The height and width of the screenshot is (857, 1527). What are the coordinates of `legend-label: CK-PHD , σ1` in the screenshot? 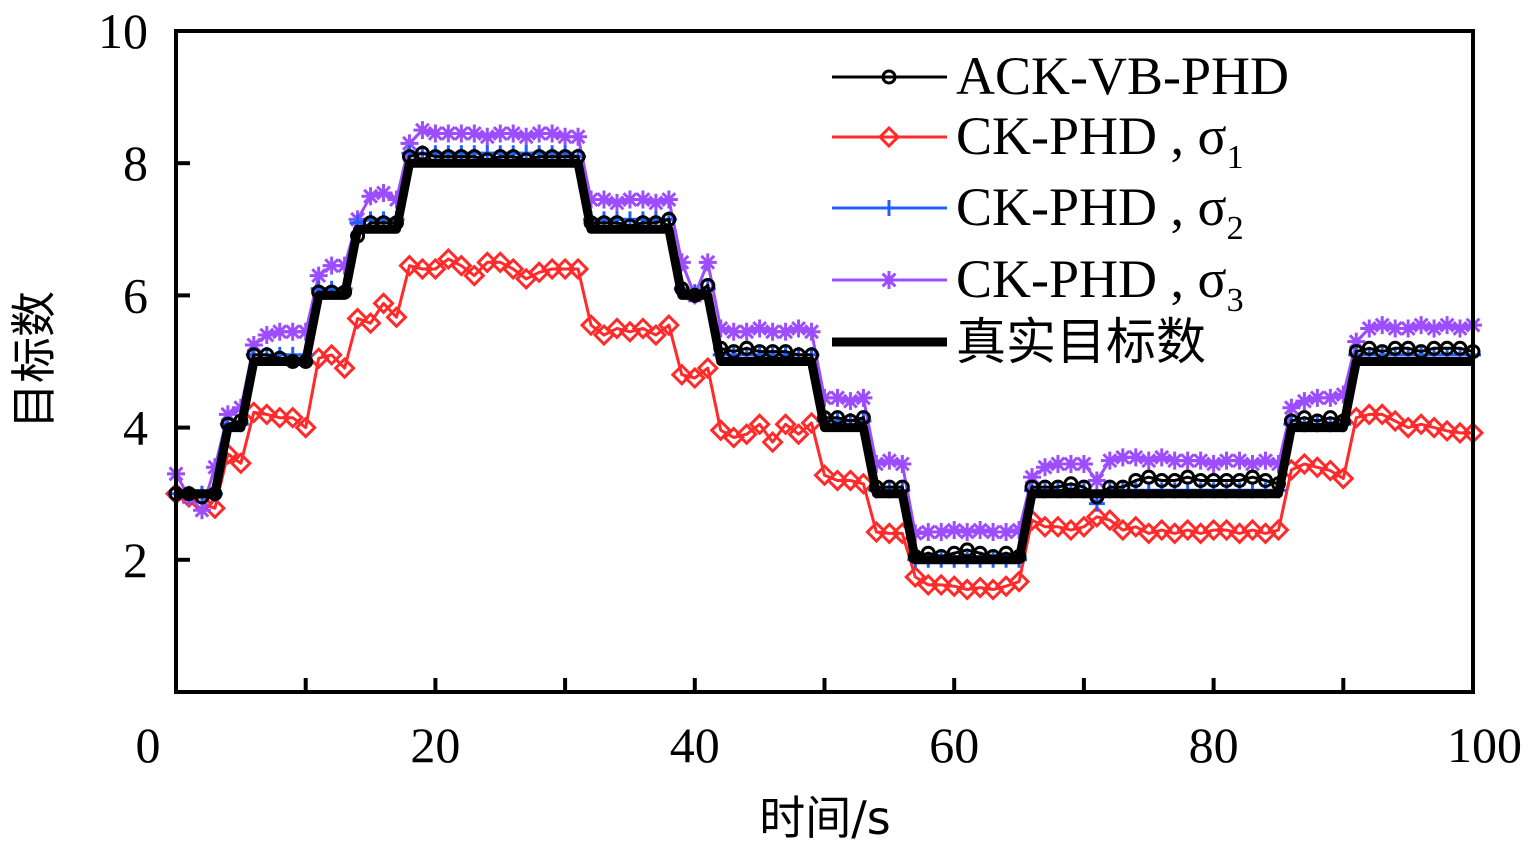 It's located at (1100, 141).